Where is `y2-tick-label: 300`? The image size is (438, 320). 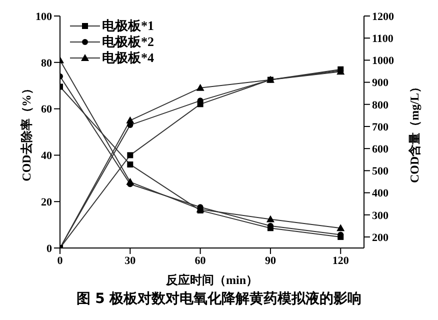
y2-tick-label: 300 is located at coordinates (380, 216).